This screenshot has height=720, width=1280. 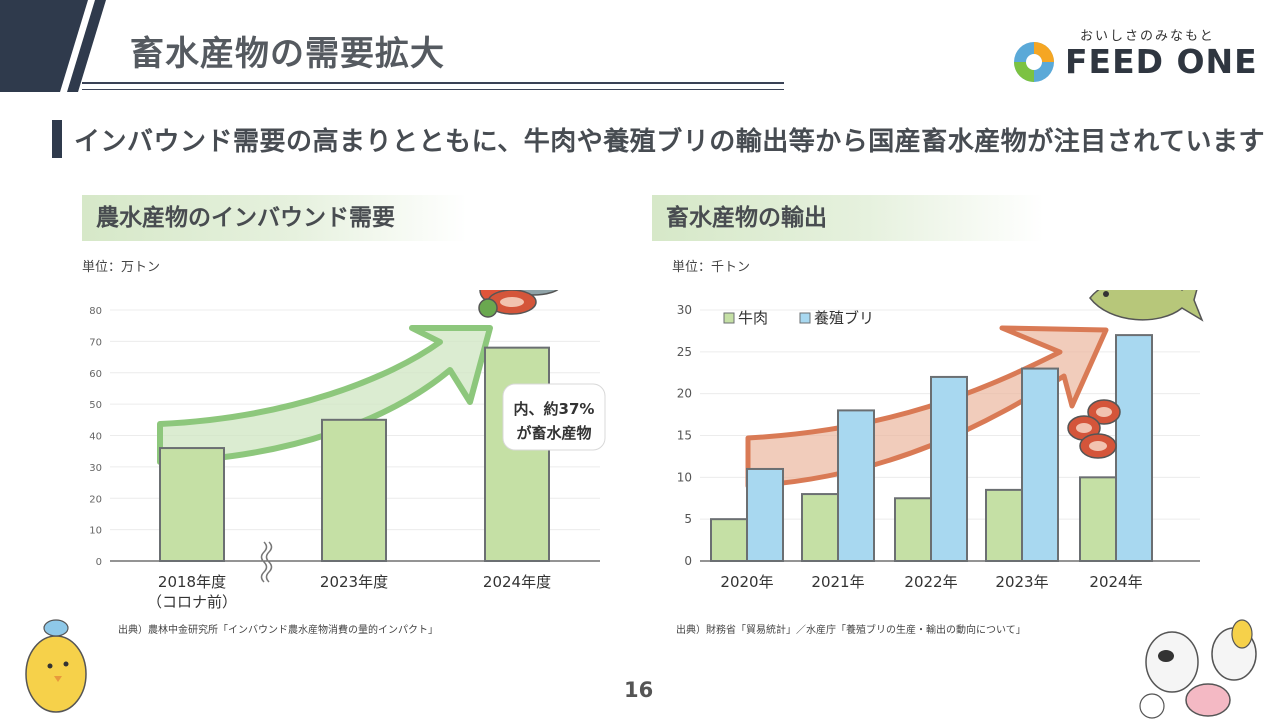 What do you see at coordinates (639, 690) in the screenshot?
I see `page-number: 16` at bounding box center [639, 690].